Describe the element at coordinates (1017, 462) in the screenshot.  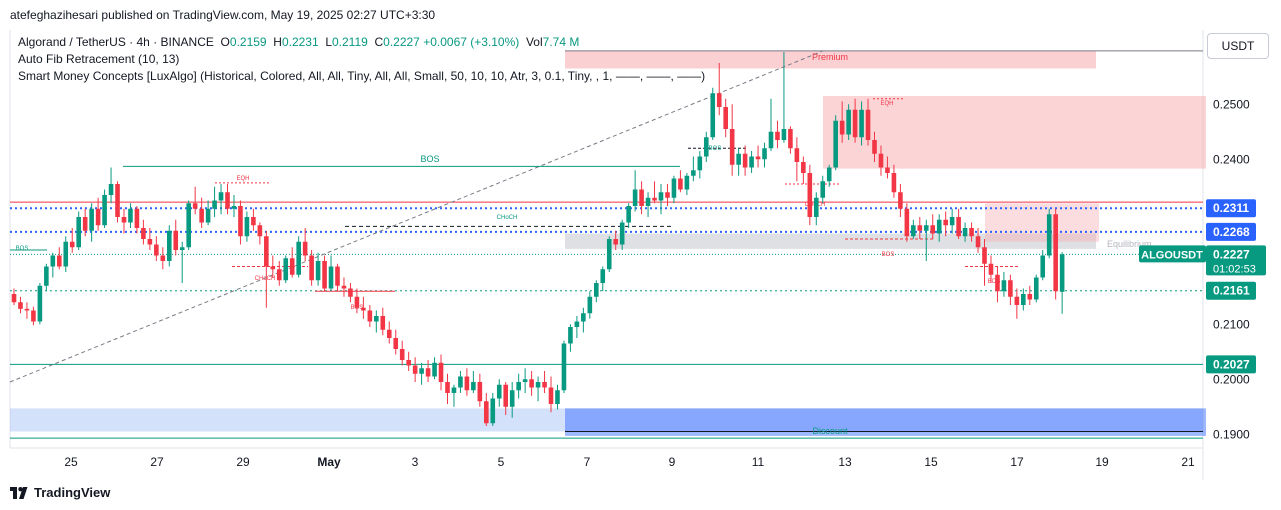
I see `x-tick-label: 17` at that location.